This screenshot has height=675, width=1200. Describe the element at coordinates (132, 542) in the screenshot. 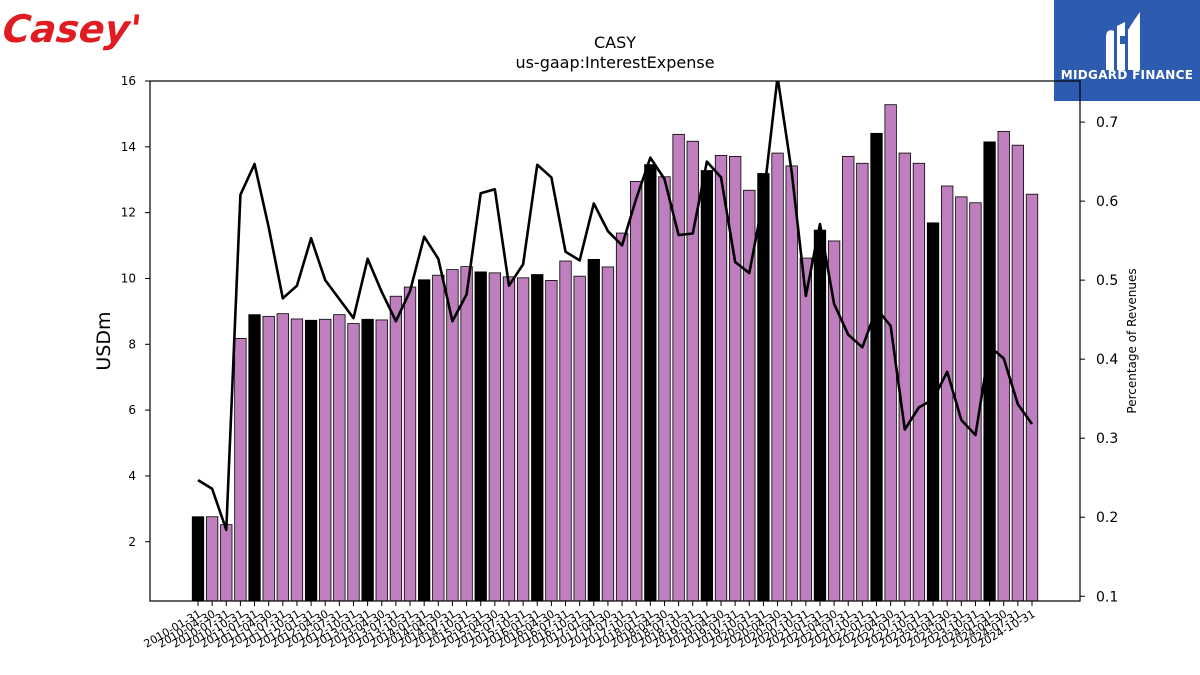

I see `y-tick-label: 2` at that location.